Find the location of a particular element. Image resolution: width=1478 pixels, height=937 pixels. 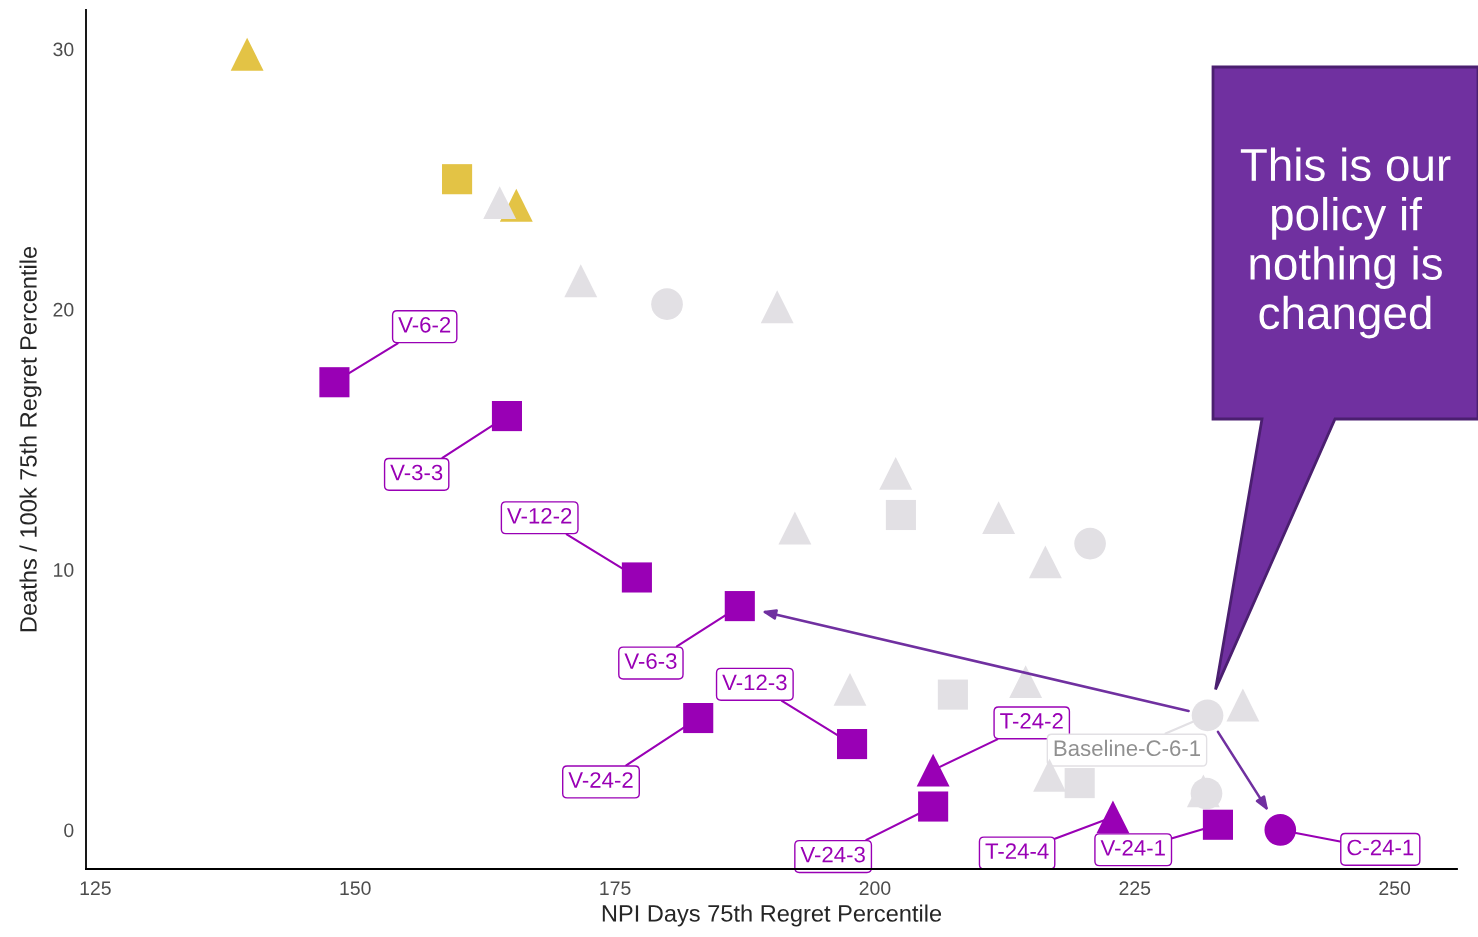

x-tick-label: 250 is located at coordinates (1395, 888).